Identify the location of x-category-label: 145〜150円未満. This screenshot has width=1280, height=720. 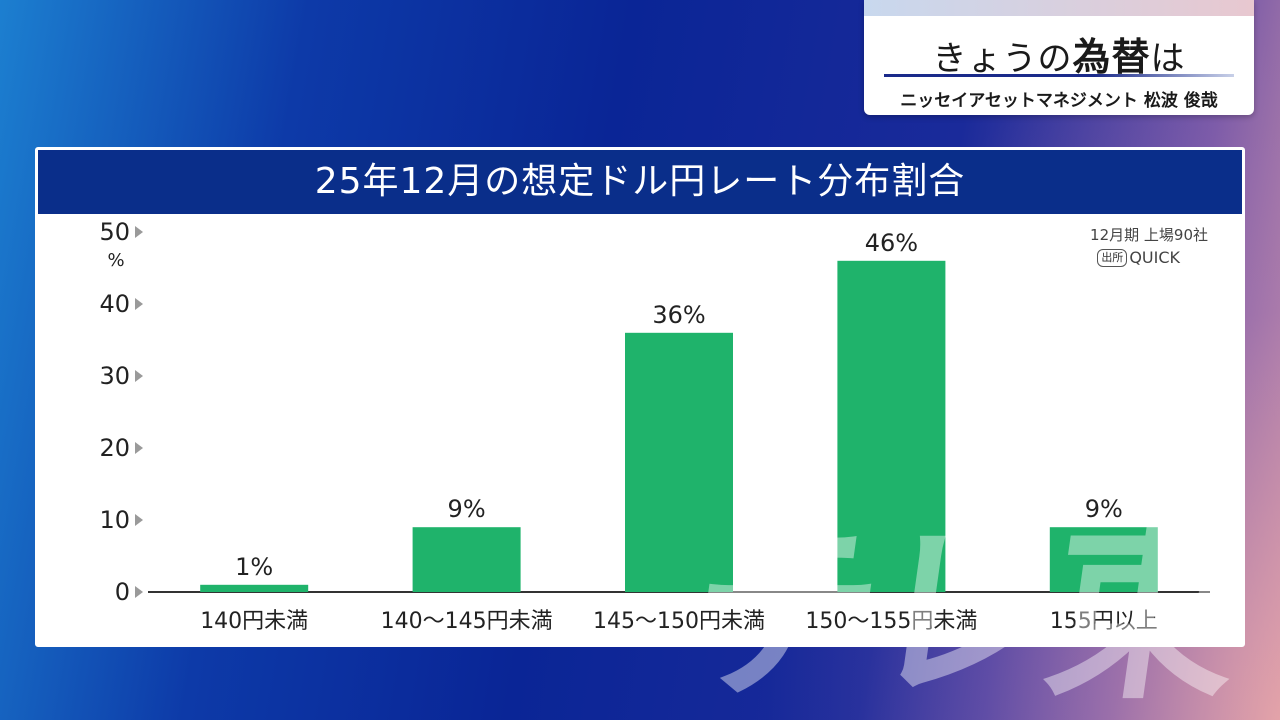
(679, 621).